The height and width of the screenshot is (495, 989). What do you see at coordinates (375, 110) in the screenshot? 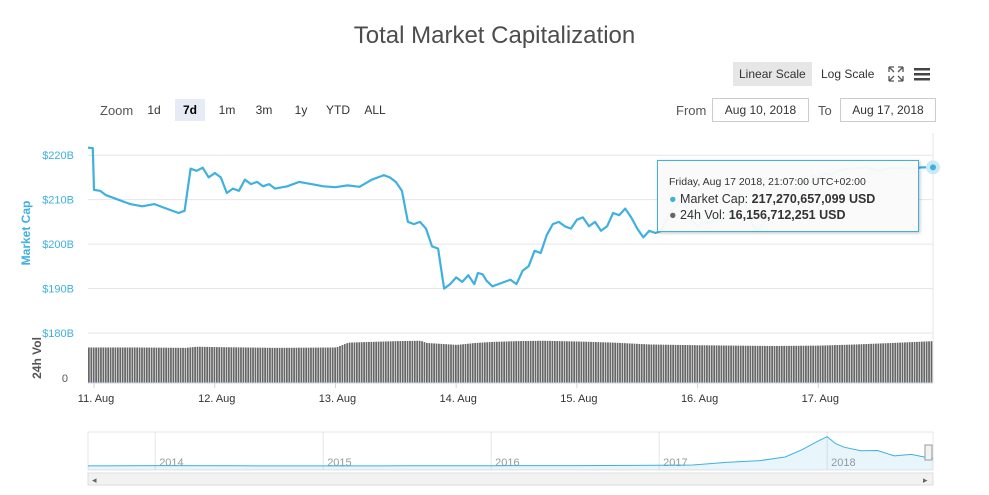
I see `zoom-all-button: ALL` at bounding box center [375, 110].